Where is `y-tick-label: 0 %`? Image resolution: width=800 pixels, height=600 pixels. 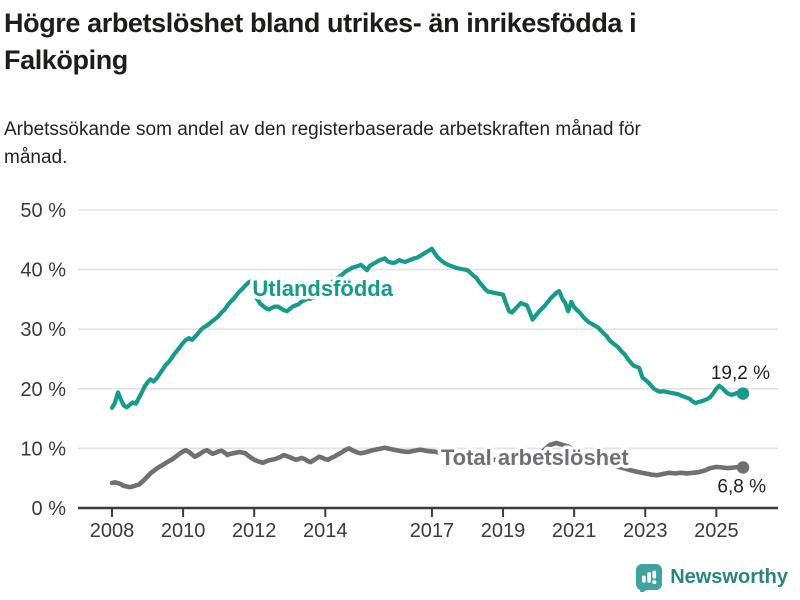
y-tick-label: 0 % is located at coordinates (49, 509).